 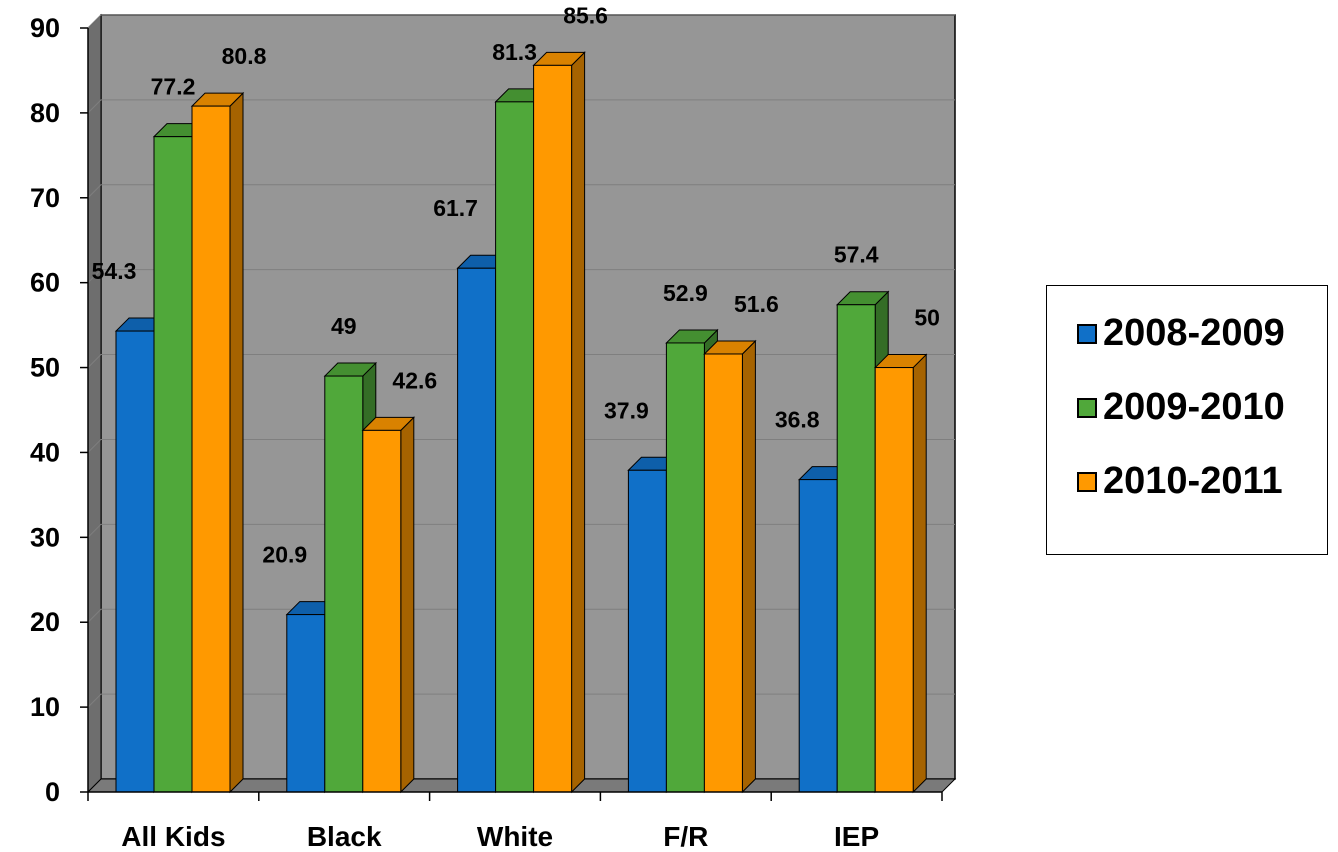 What do you see at coordinates (685, 293) in the screenshot?
I see `data-label: 52.9` at bounding box center [685, 293].